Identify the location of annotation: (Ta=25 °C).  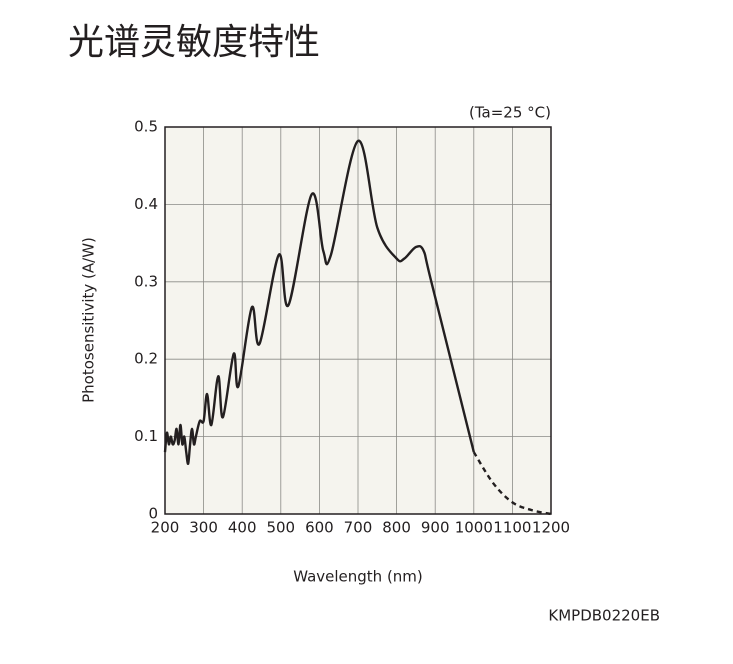
(510, 113).